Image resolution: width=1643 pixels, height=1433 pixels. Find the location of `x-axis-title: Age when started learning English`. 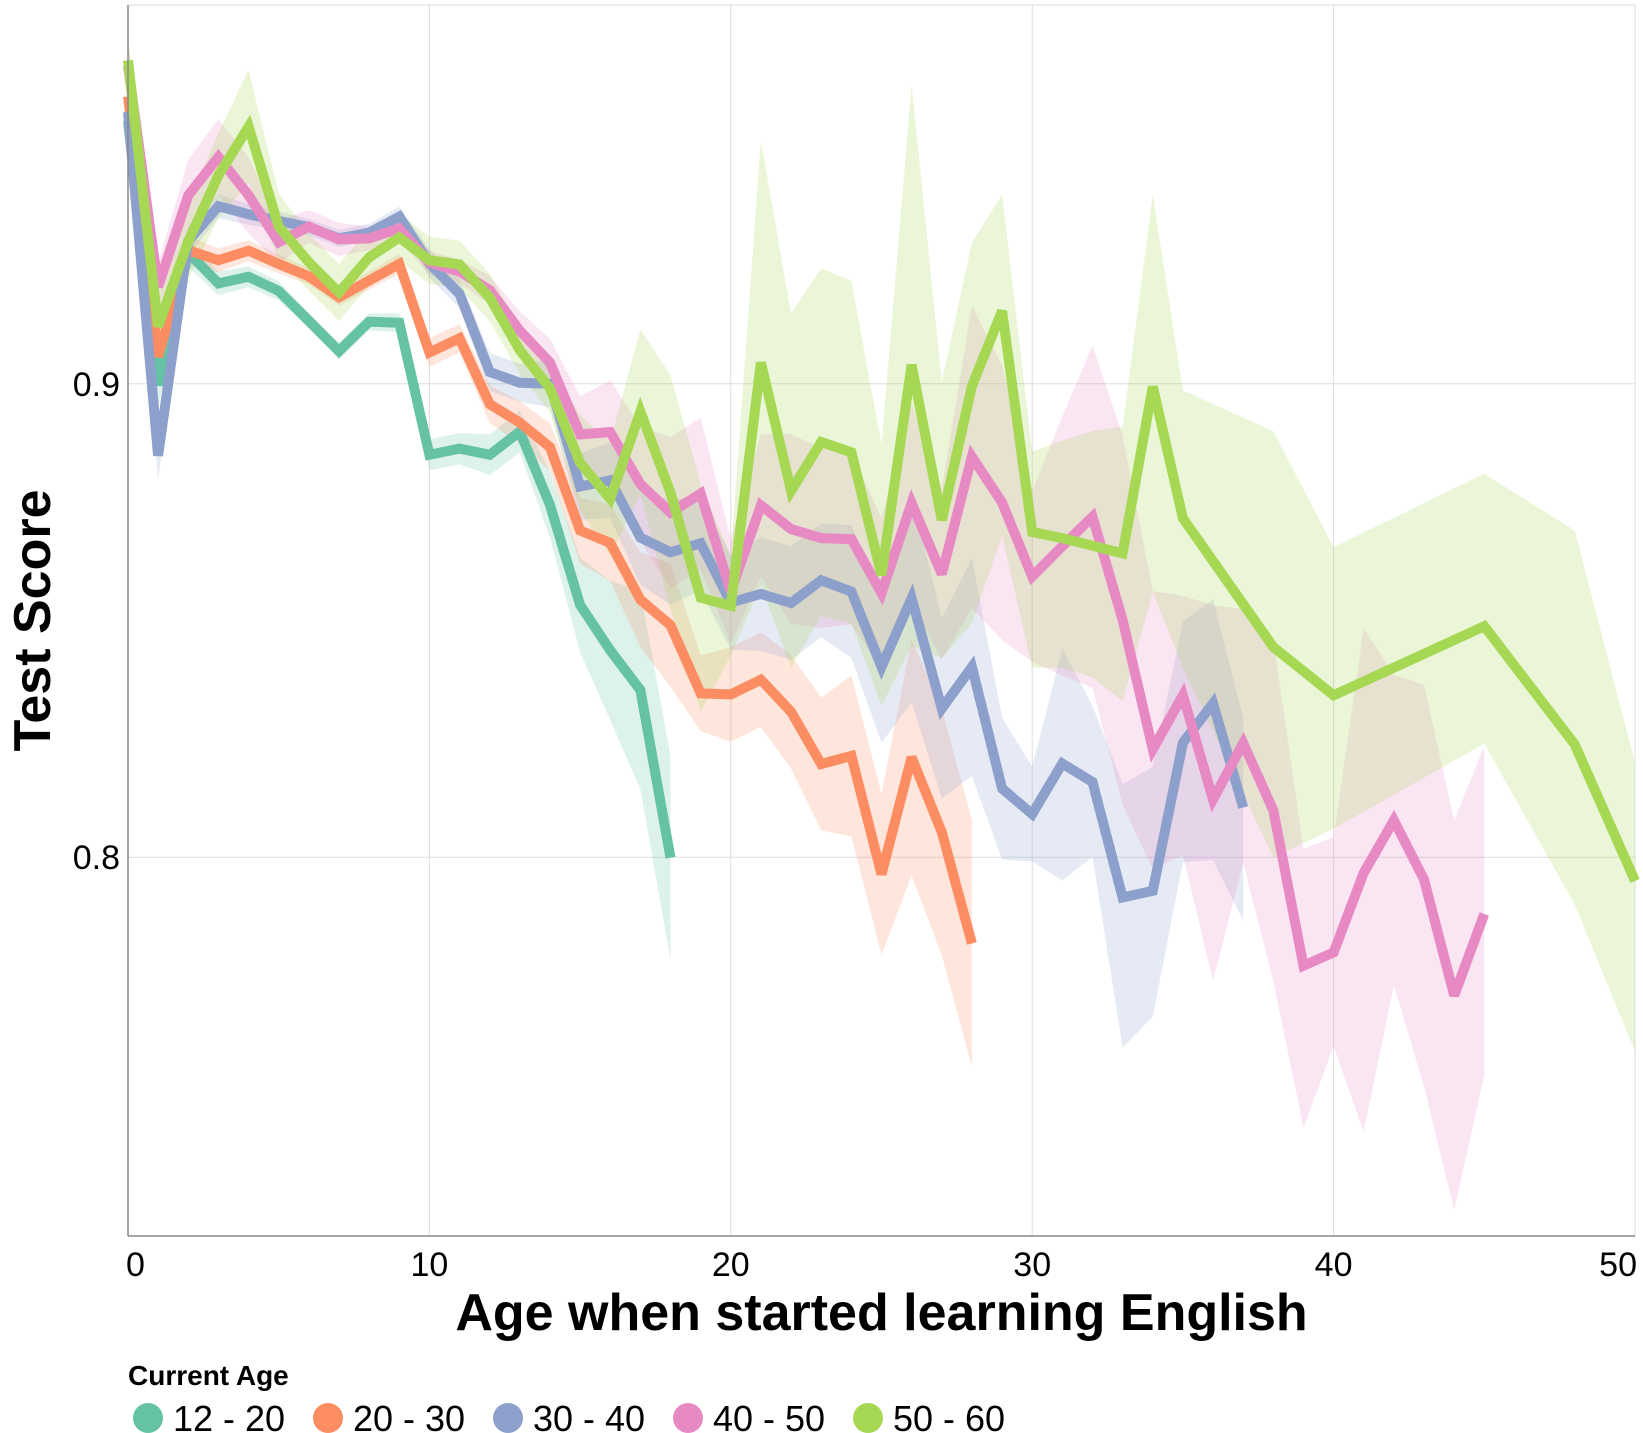

x-axis-title: Age when started learning English is located at coordinates (881, 1313).